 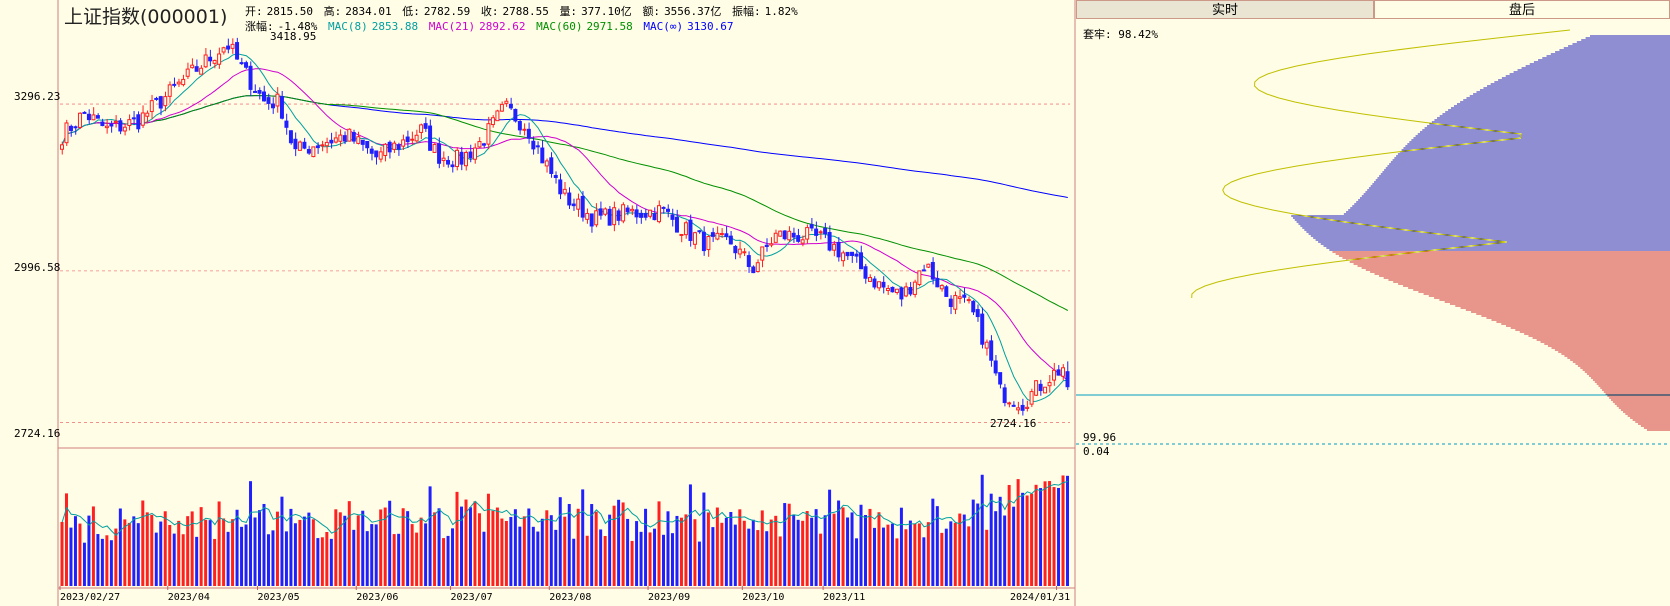 I want to click on ma8-value: 2853.88, so click(x=395, y=26).